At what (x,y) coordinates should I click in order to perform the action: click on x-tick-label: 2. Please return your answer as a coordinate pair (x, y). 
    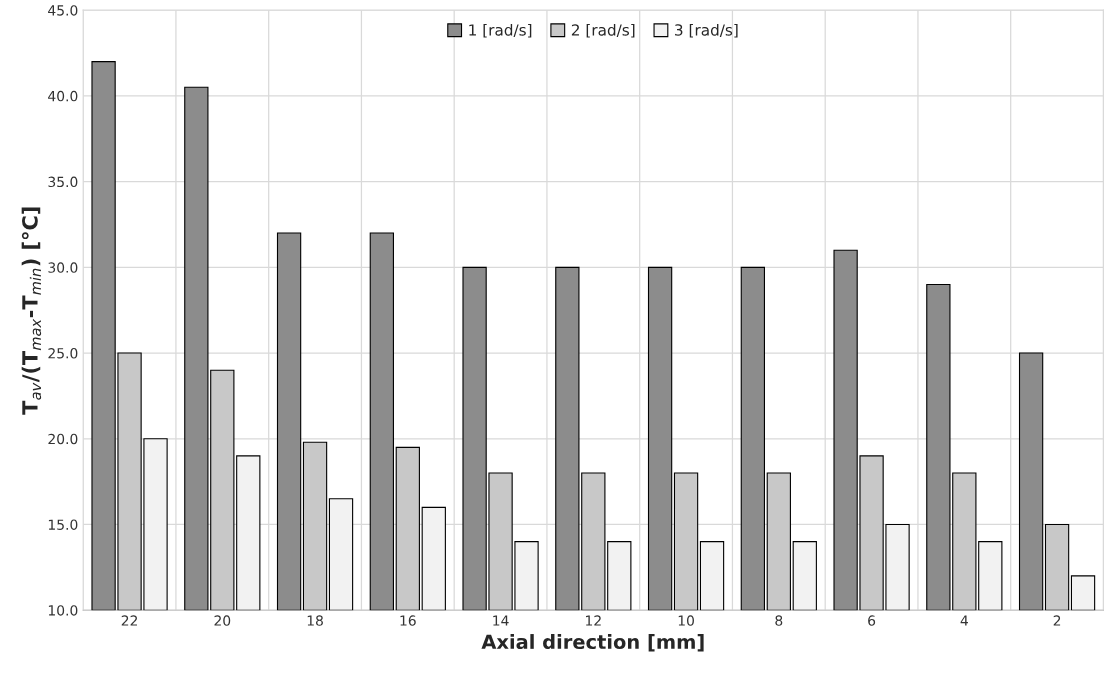
    Looking at the image, I should click on (1057, 620).